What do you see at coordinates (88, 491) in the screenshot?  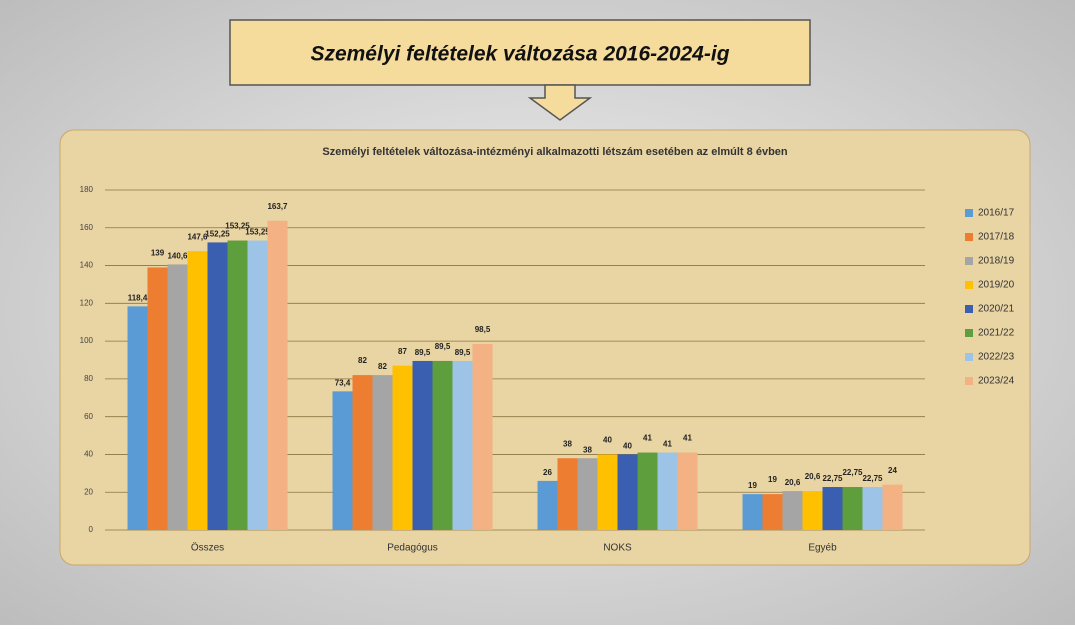 I see `y-tick-label: 20` at bounding box center [88, 491].